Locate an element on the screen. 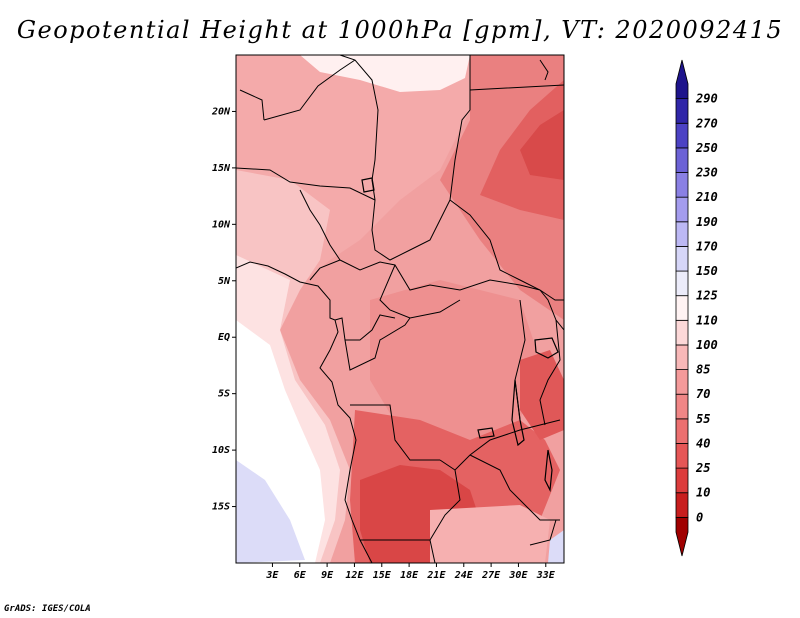  lake-kariba is located at coordinates (486, 433).